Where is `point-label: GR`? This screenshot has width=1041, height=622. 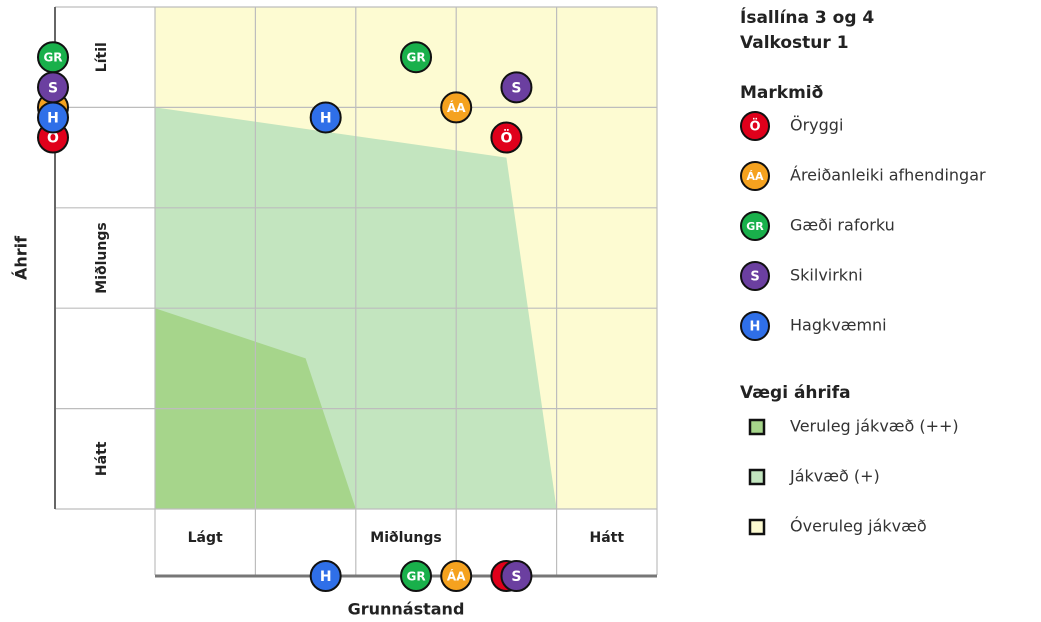 point-label: GR is located at coordinates (415, 58).